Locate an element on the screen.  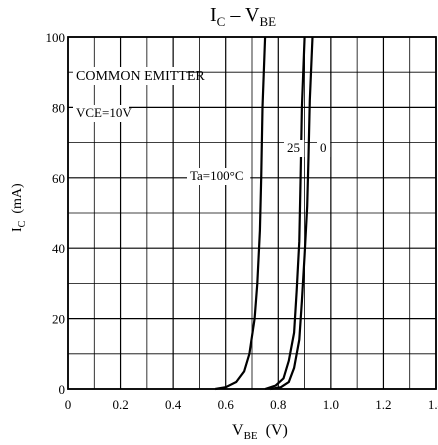
y-tick-label: 100 is located at coordinates (56, 37).